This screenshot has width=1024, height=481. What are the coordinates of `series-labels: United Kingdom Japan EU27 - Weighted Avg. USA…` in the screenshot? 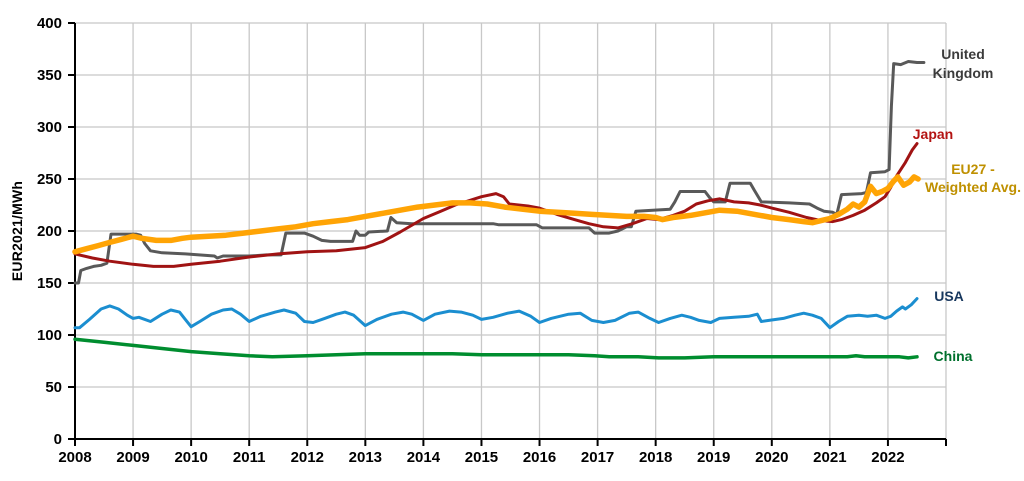 It's located at (967, 205).